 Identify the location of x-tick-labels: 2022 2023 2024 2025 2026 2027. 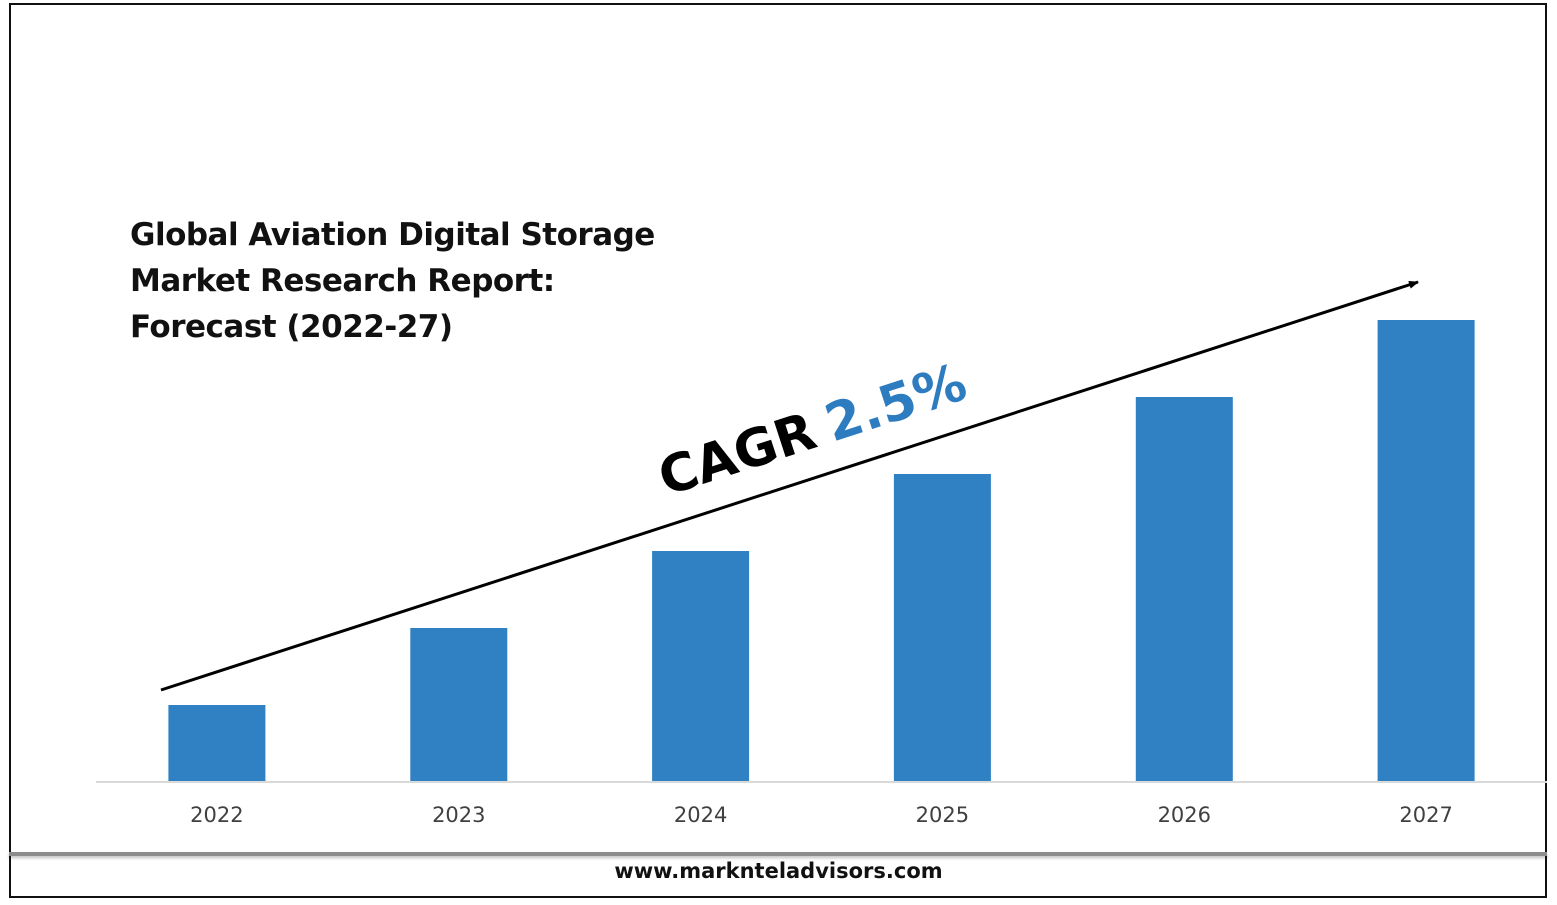
(821, 815).